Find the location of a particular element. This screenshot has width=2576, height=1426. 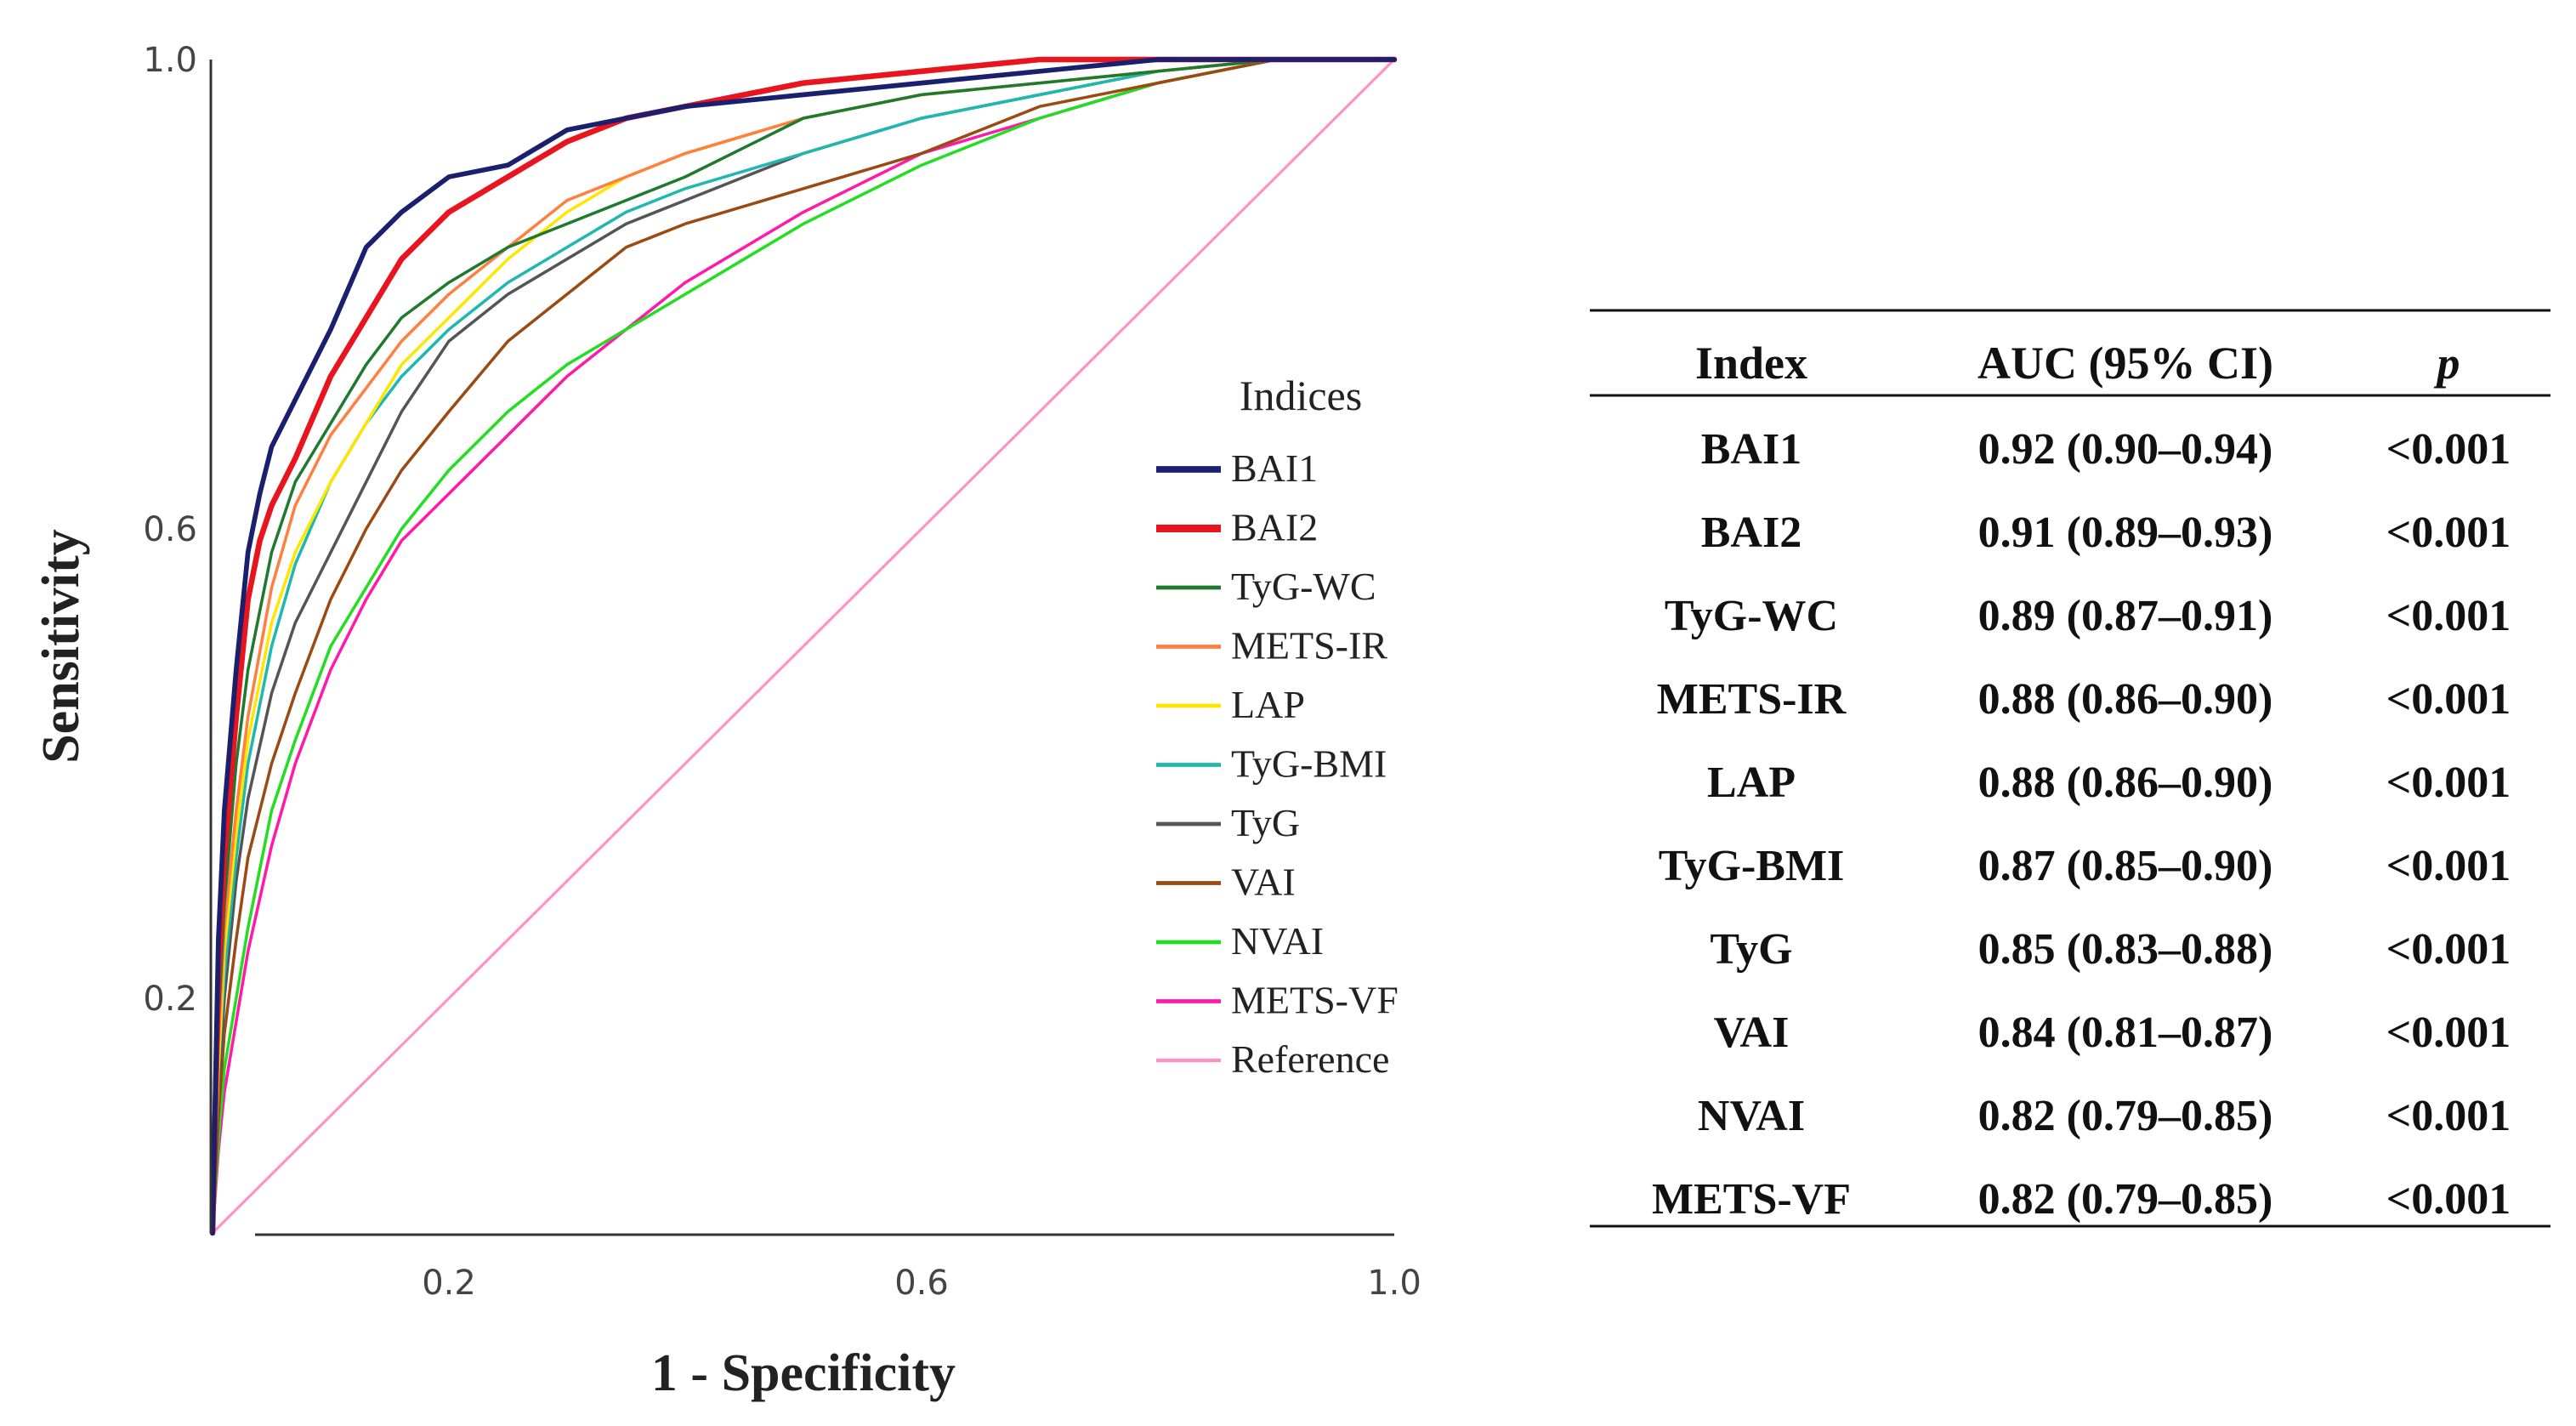

table-row: TyG 0.85 (0.83–0.88) <0.001 is located at coordinates (2111, 949).